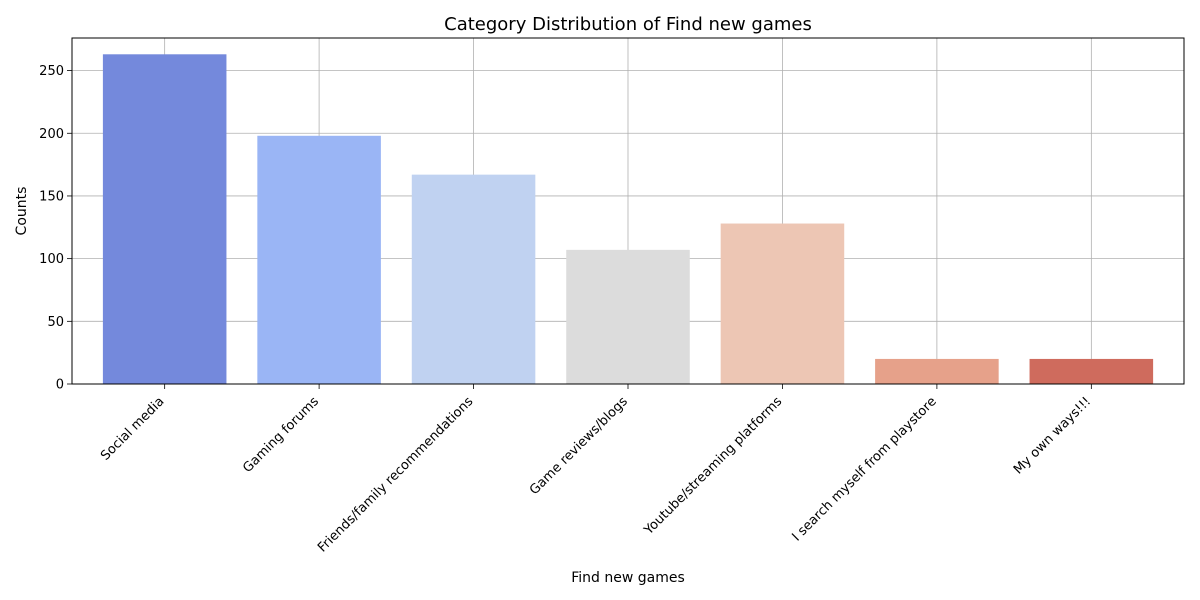 This screenshot has height=600, width=1200. Describe the element at coordinates (864, 469) in the screenshot. I see `x-tick-label: I search myself from playstore` at that location.